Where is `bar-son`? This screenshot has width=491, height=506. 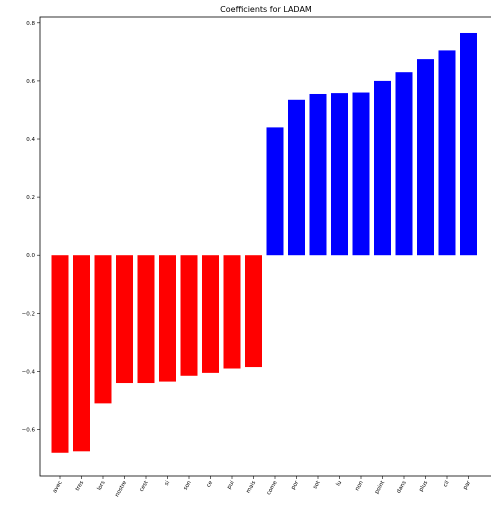 bar-son is located at coordinates (189, 315).